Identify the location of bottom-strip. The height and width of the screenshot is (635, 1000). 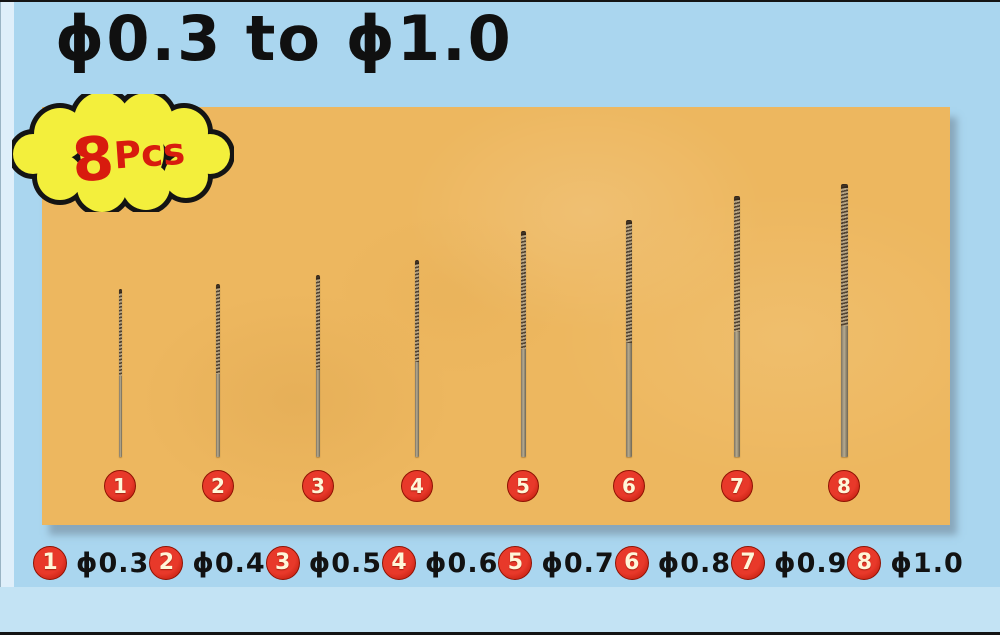
(500, 609).